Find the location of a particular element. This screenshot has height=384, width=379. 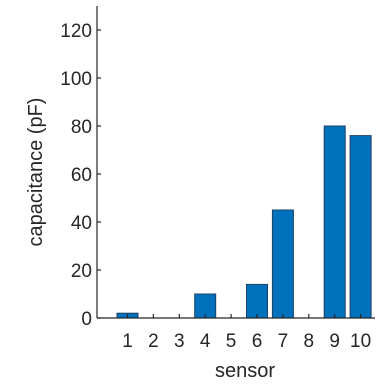

x-tick-label: 1 is located at coordinates (127, 341).